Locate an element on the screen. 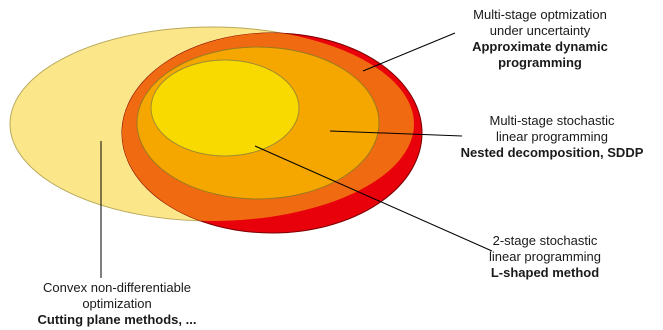  multistage-stochastic-method: Nested decomposition, SDDP is located at coordinates (552, 152).